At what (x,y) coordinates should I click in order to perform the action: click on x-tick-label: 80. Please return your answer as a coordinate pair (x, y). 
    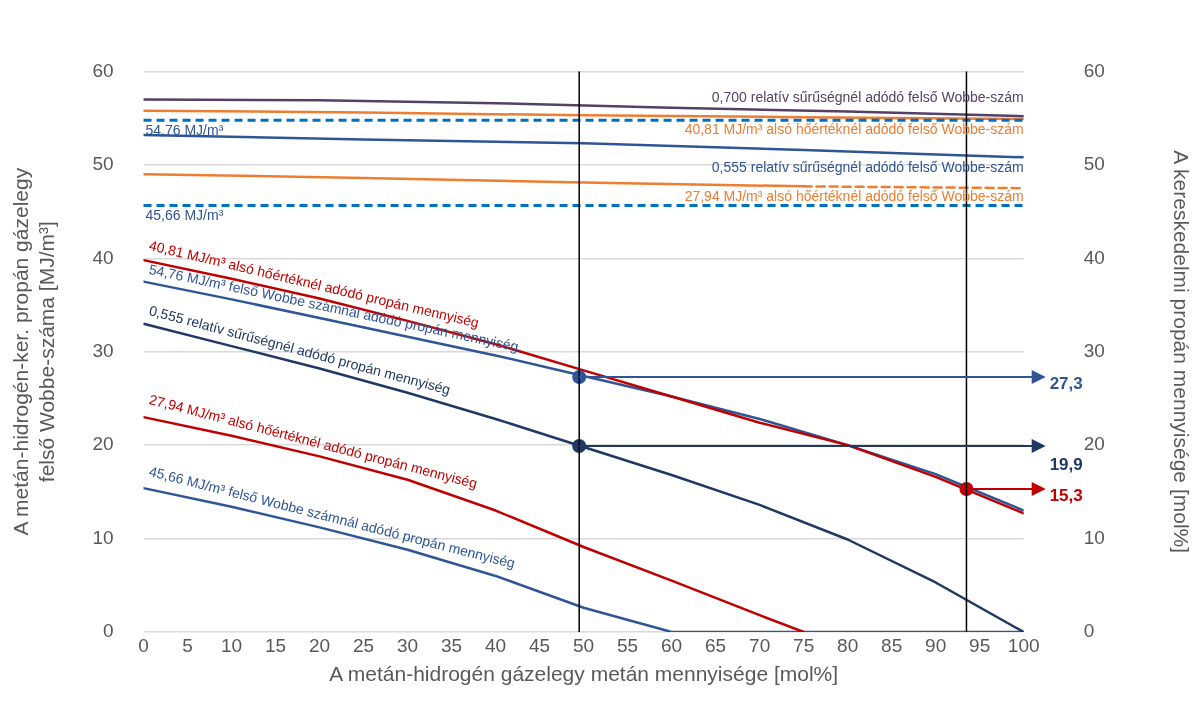
    Looking at the image, I should click on (848, 645).